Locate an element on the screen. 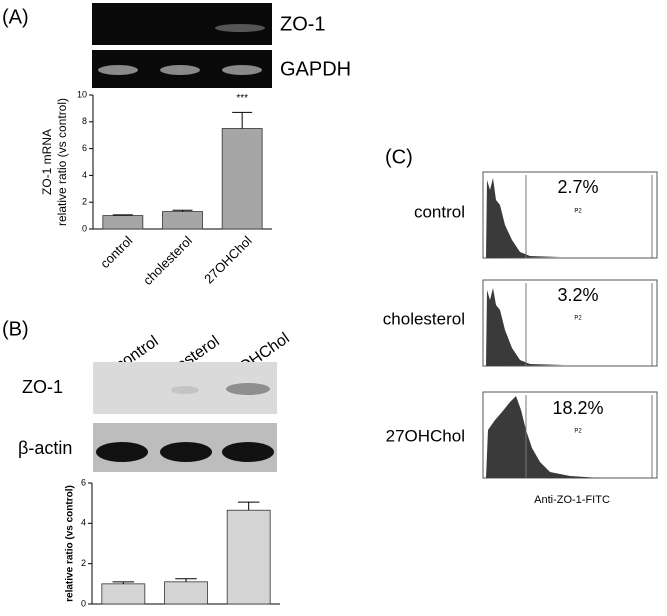 The width and height of the screenshot is (667, 616). axis-title: Anti-ZO-1-FITC is located at coordinates (572, 500).